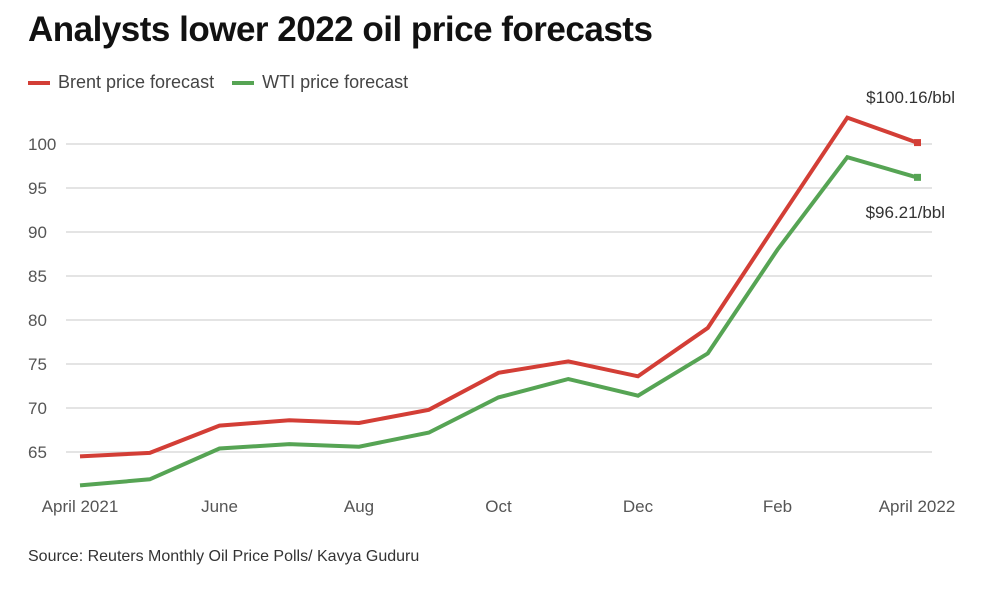 The width and height of the screenshot is (1000, 589). Describe the element at coordinates (37, 276) in the screenshot. I see `y-tick-label: 85` at that location.